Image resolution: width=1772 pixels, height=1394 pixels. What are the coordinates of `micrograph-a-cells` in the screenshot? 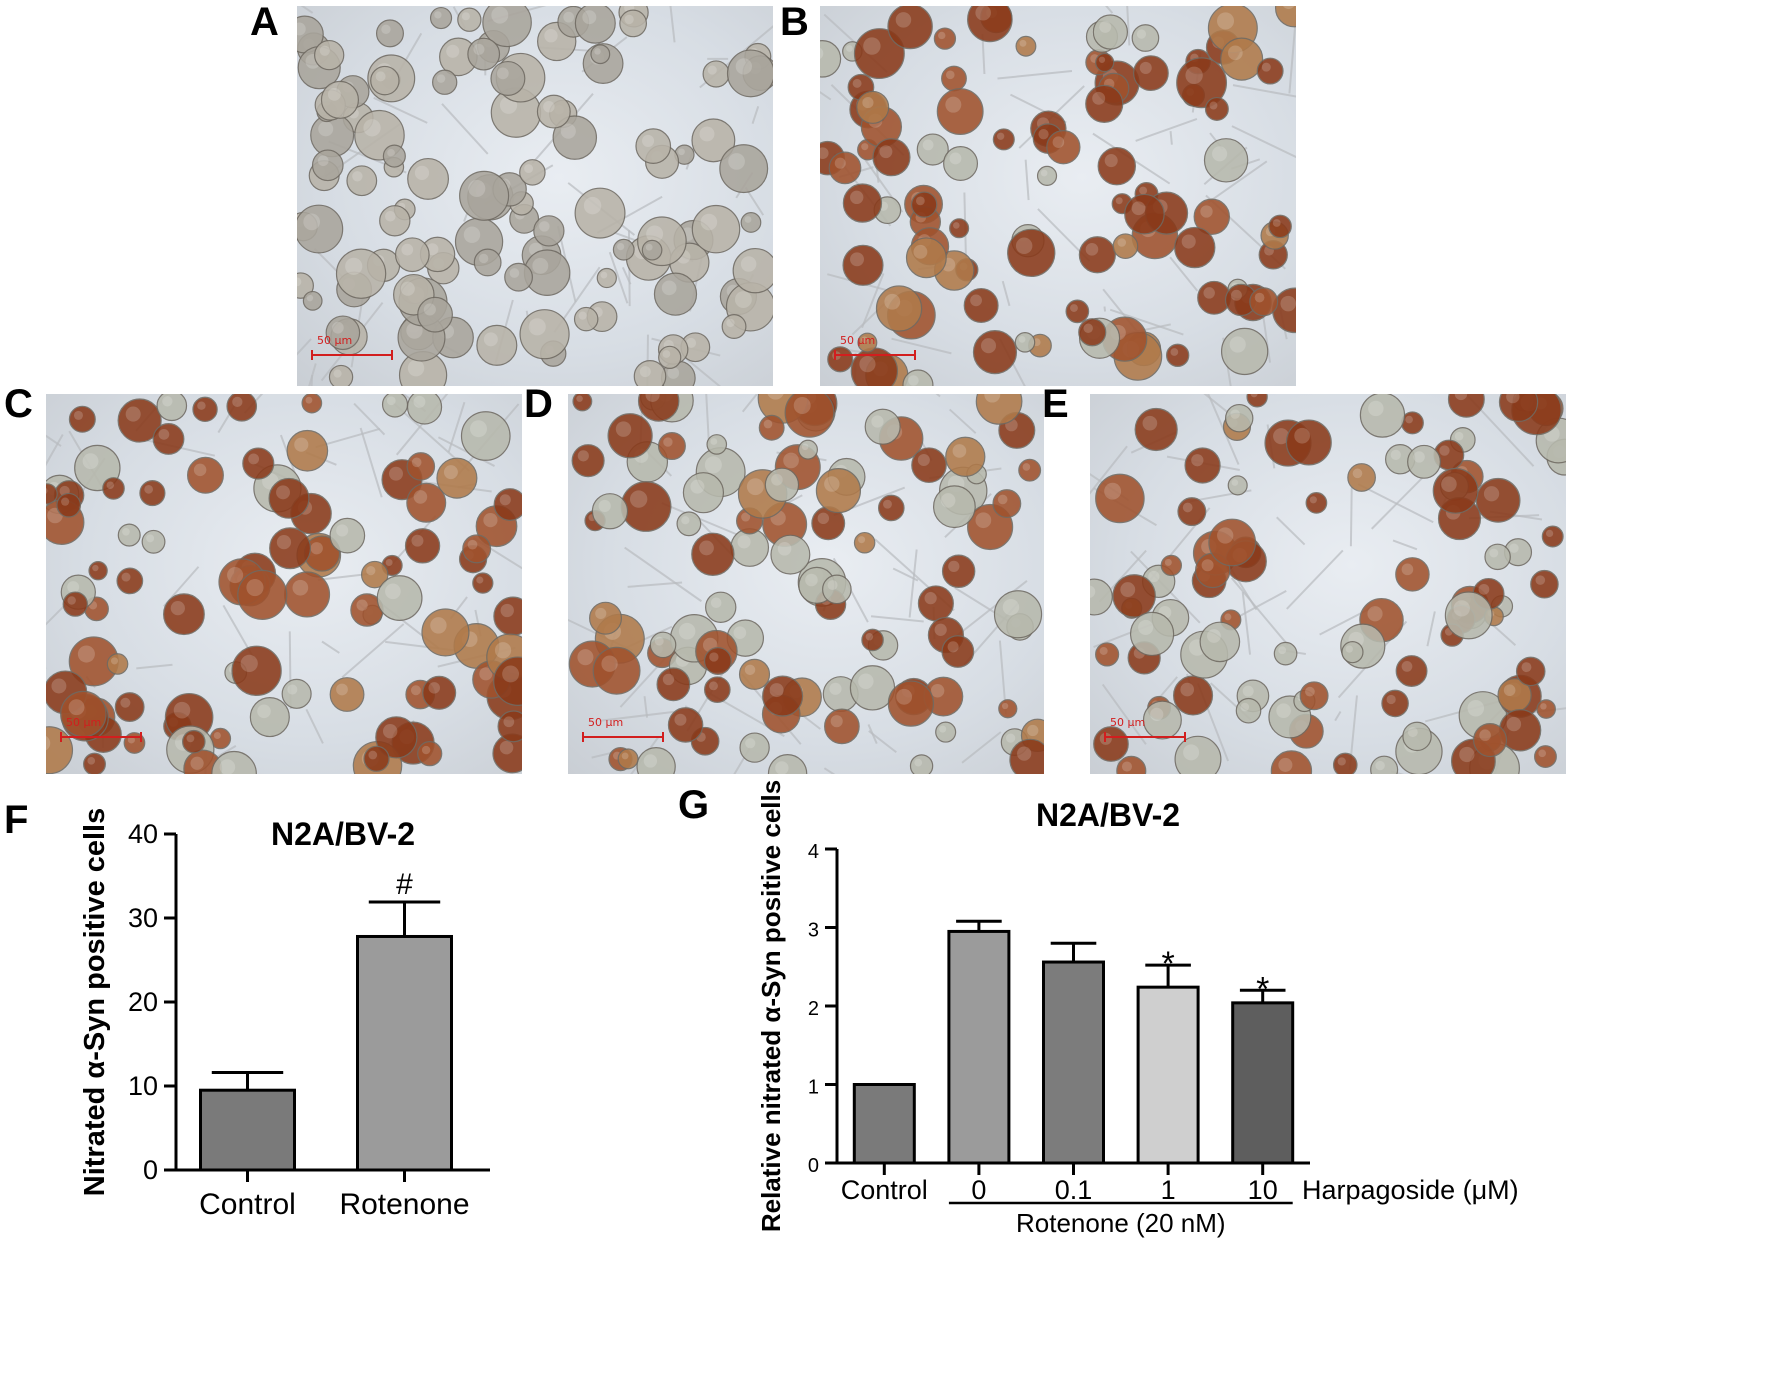 It's located at (535, 196).